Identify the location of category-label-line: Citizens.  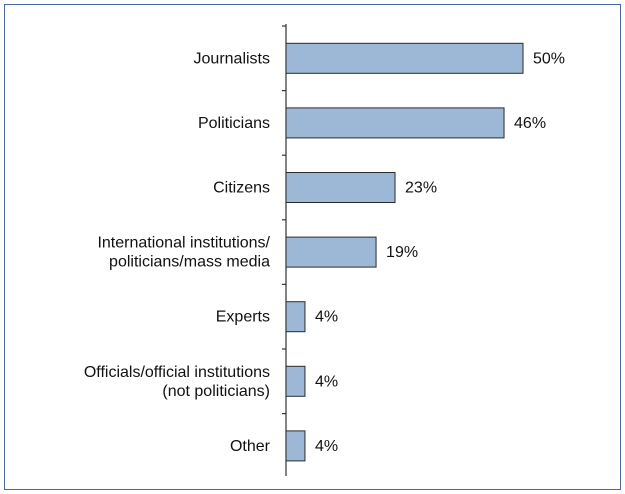
(241, 188).